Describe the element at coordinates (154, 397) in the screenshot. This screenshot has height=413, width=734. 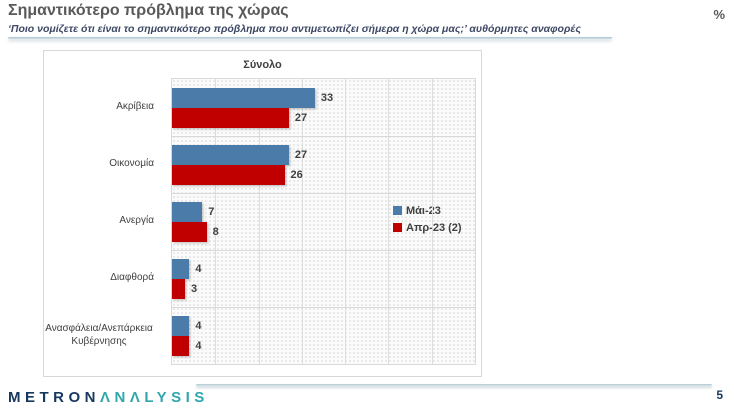
I see `logo-text-analysis: ΛNΛLYSIS` at that location.